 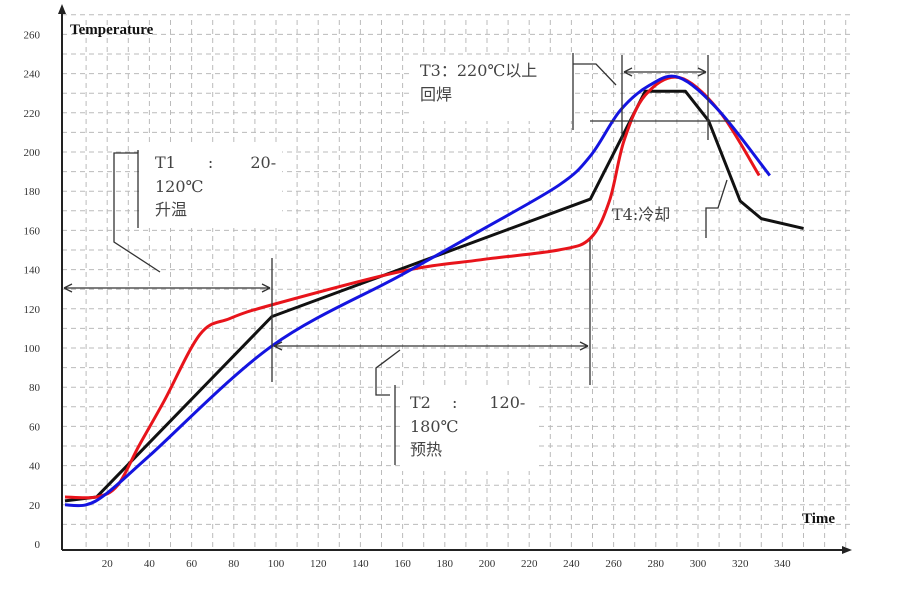 What do you see at coordinates (35, 427) in the screenshot?
I see `y-tick-label: 60` at bounding box center [35, 427].